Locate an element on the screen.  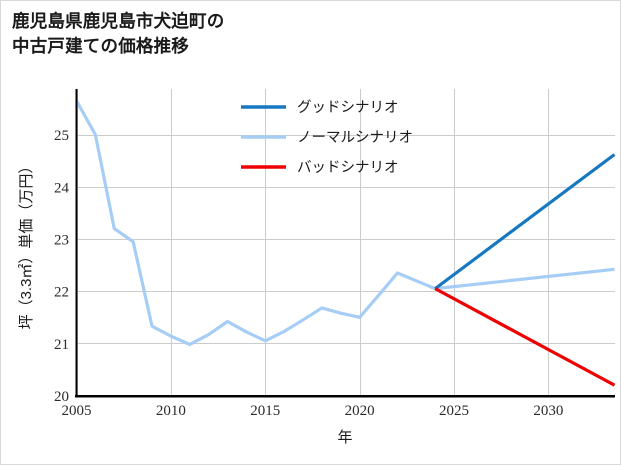
x-tick-label: 2020 is located at coordinates (360, 411).